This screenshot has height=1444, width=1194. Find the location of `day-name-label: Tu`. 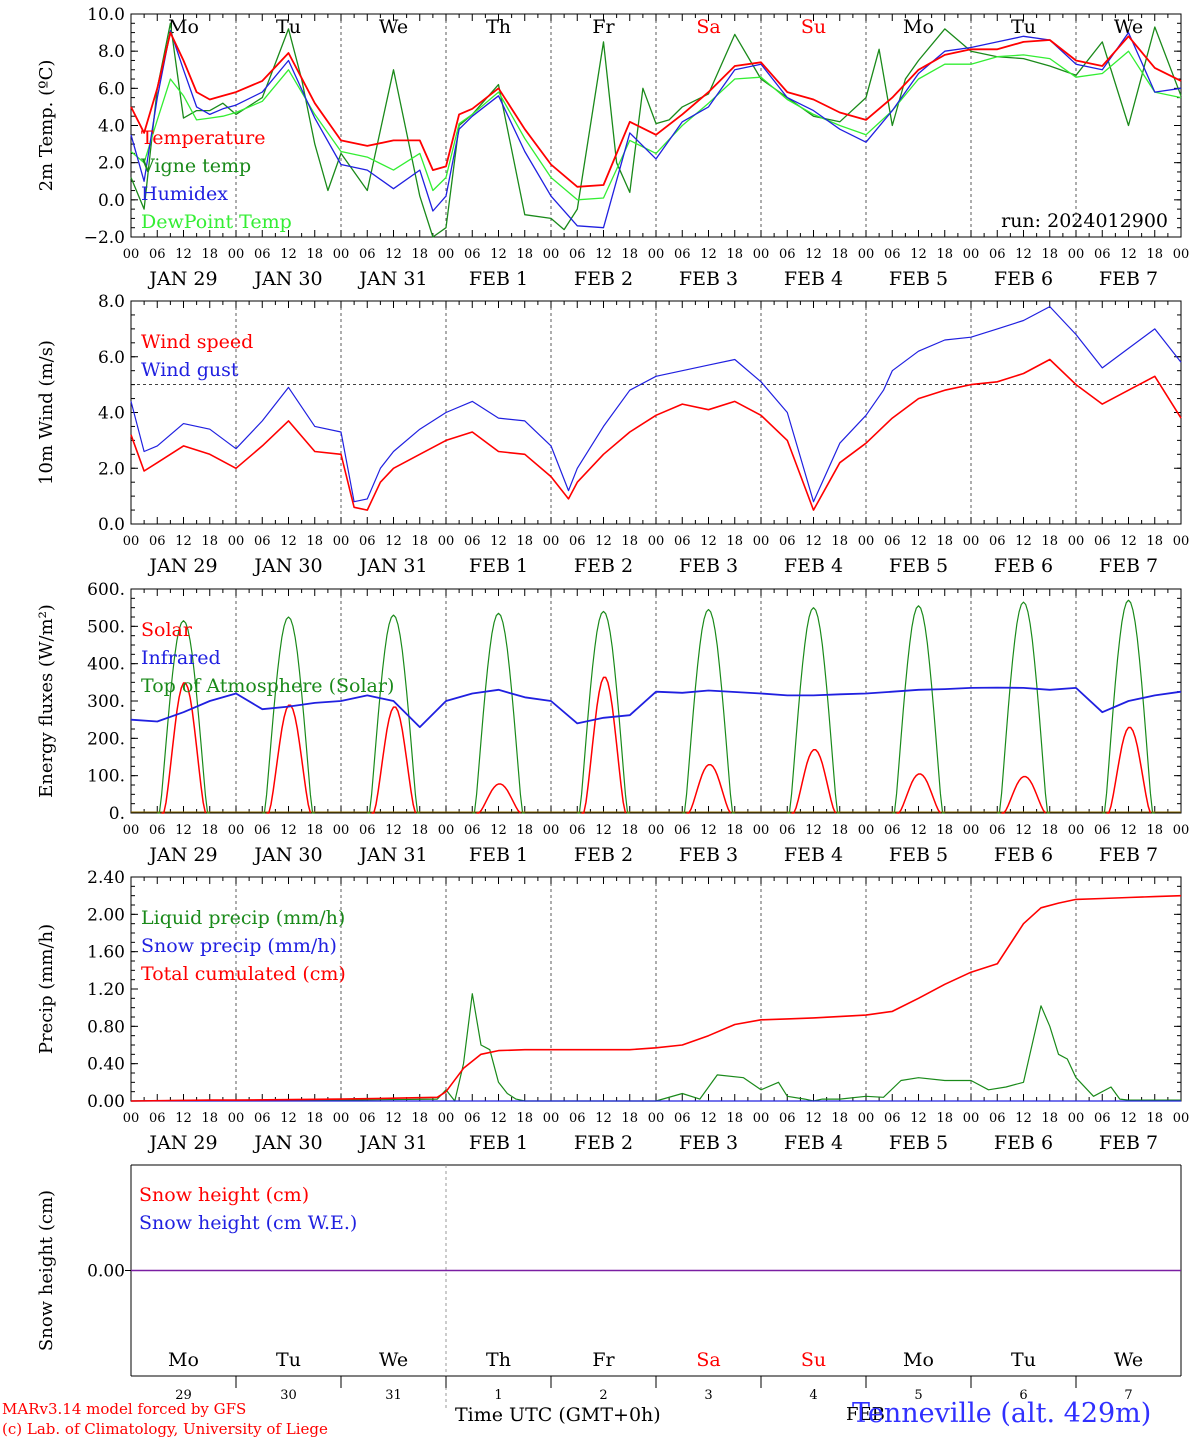

day-name-label: Tu is located at coordinates (1023, 27).